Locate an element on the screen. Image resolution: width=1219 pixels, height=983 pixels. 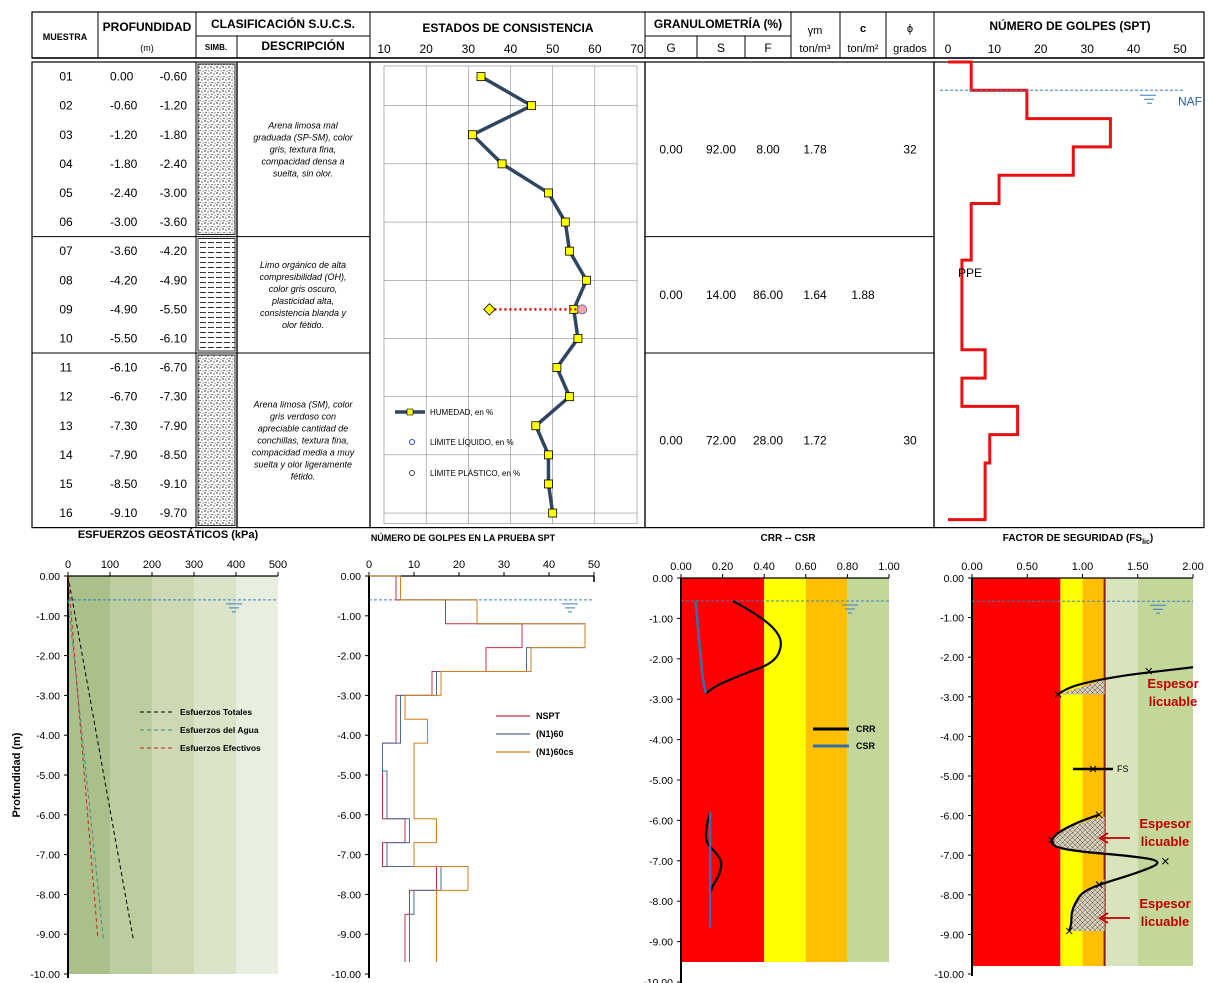
chart3-y-tick-label: -9.00 is located at coordinates (661, 943).